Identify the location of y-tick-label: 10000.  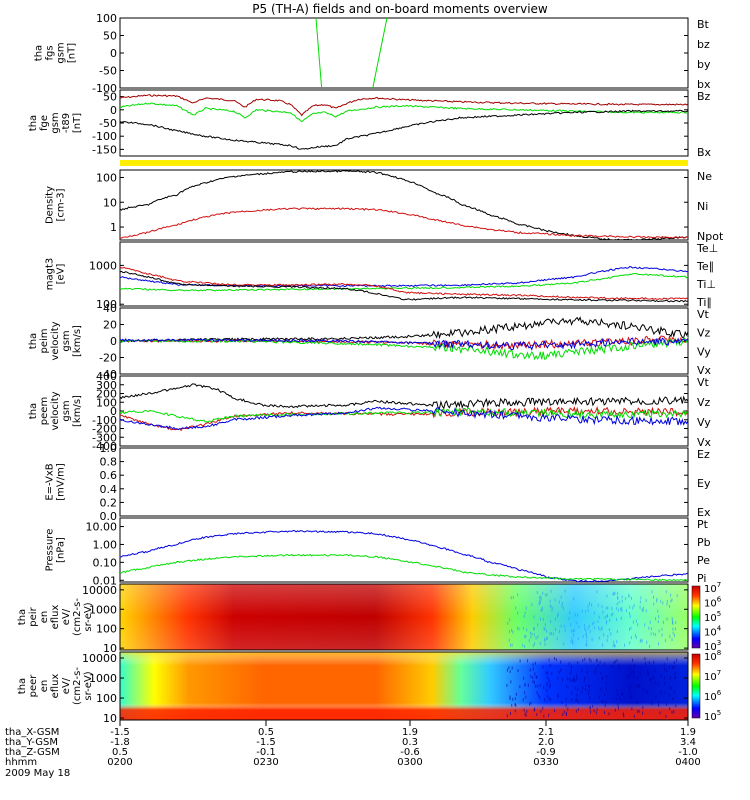
(99, 658).